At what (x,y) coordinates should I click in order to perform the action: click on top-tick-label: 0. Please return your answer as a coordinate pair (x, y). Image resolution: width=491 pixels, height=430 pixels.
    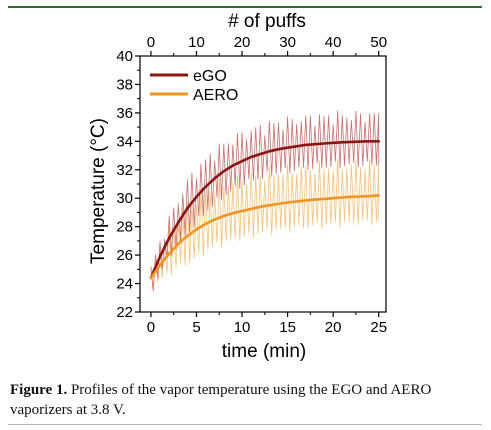
    Looking at the image, I should click on (151, 42).